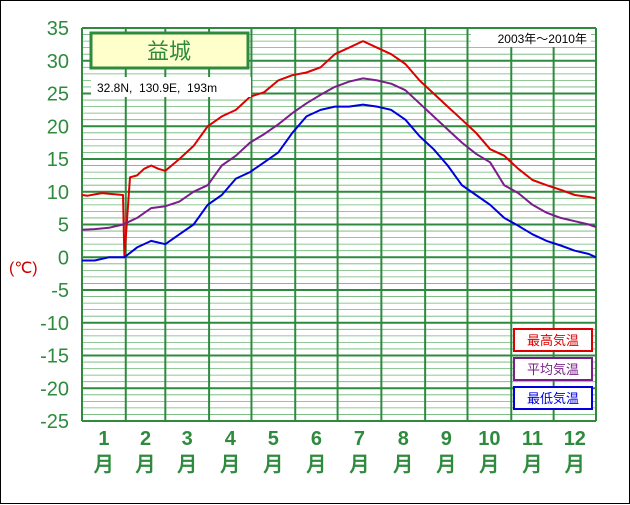 Image resolution: width=630 pixels, height=505 pixels. I want to click on x-tick-number: 6, so click(316, 439).